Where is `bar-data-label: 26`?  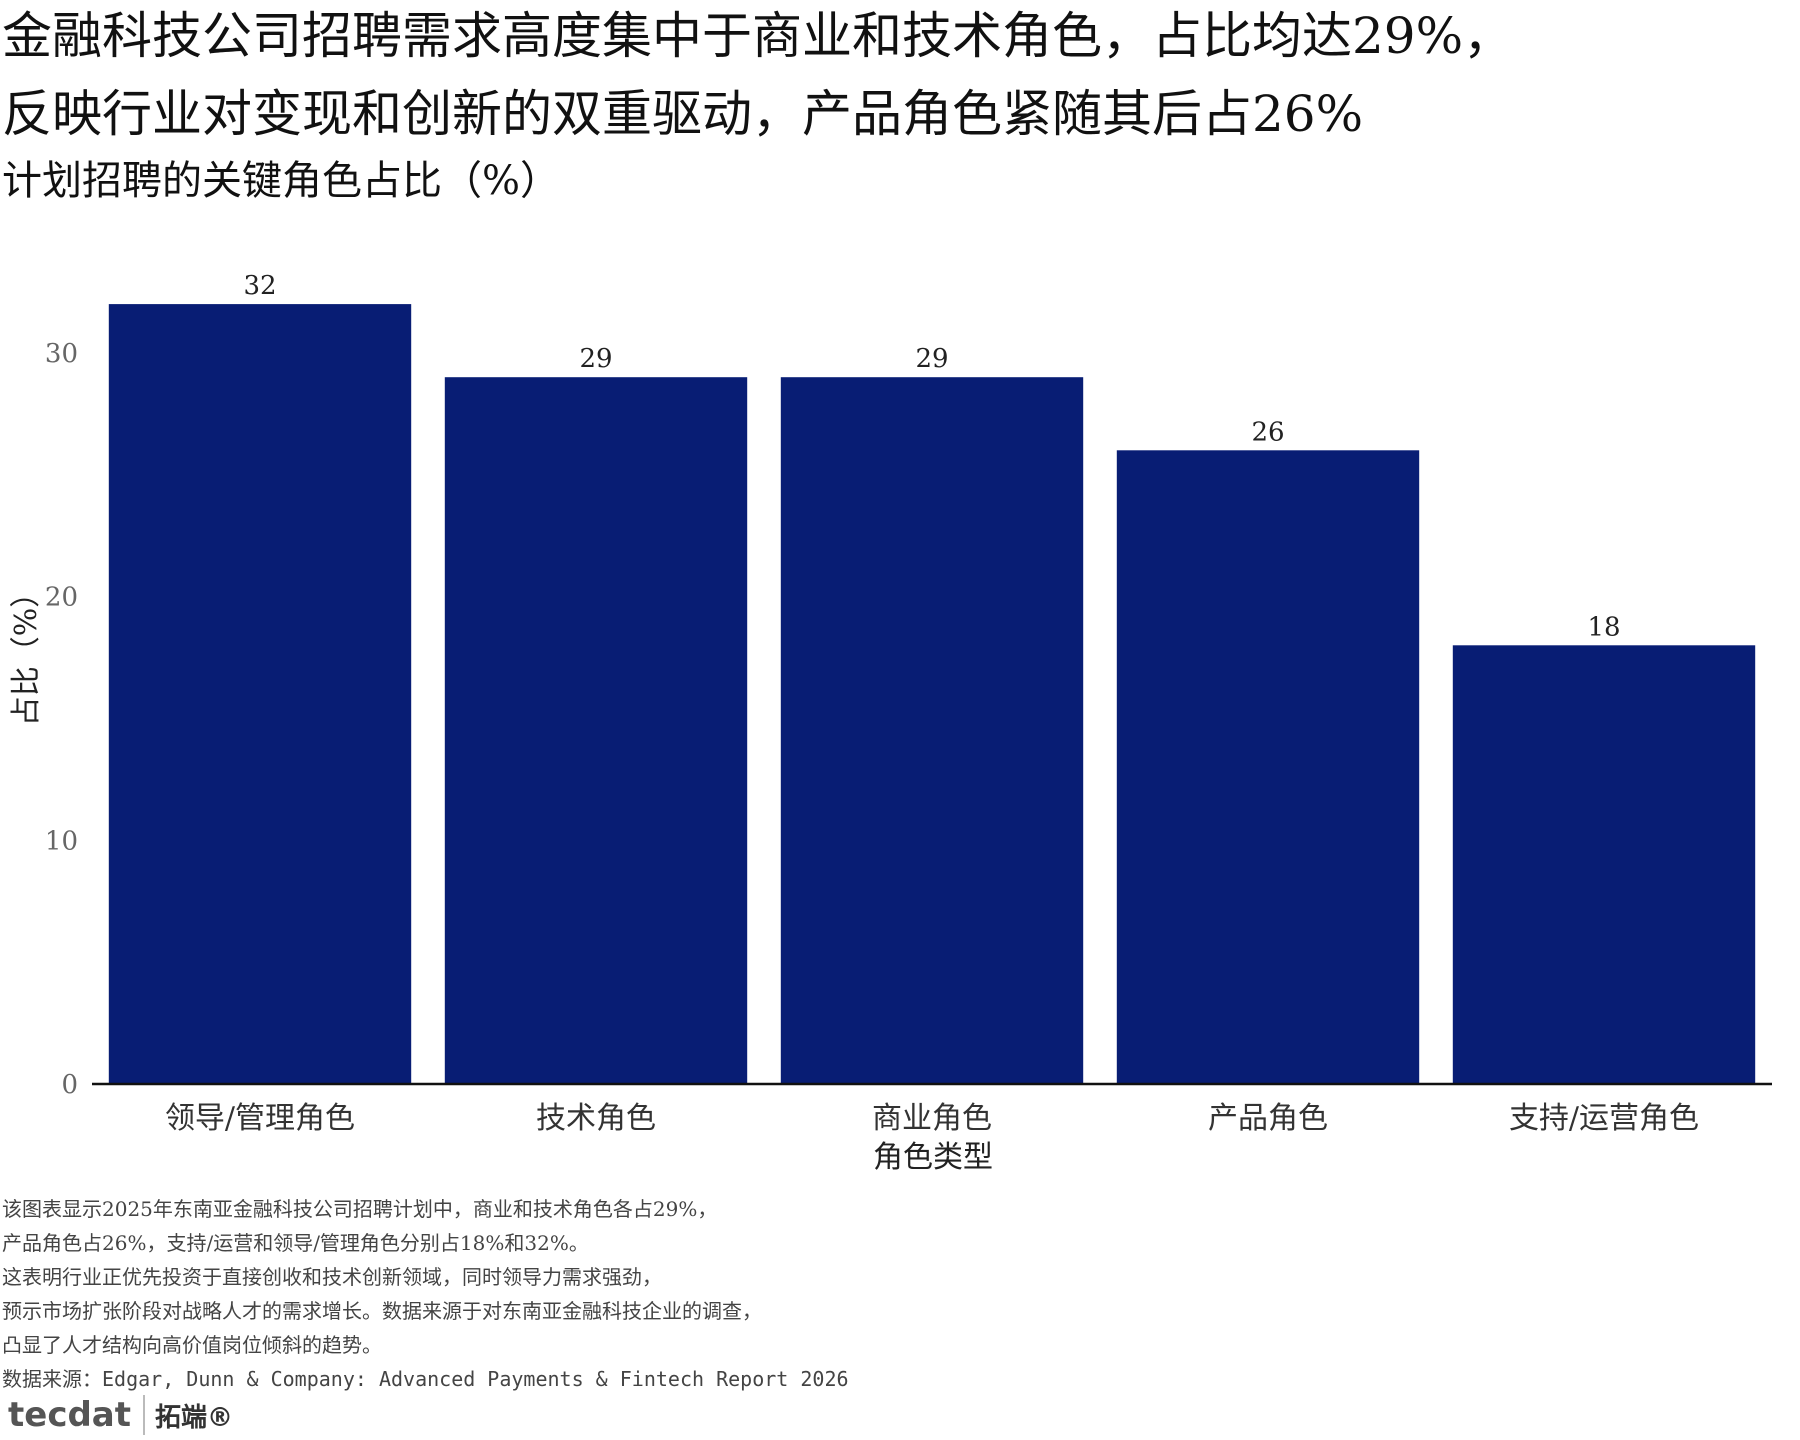
bar-data-label: 26 is located at coordinates (1267, 432).